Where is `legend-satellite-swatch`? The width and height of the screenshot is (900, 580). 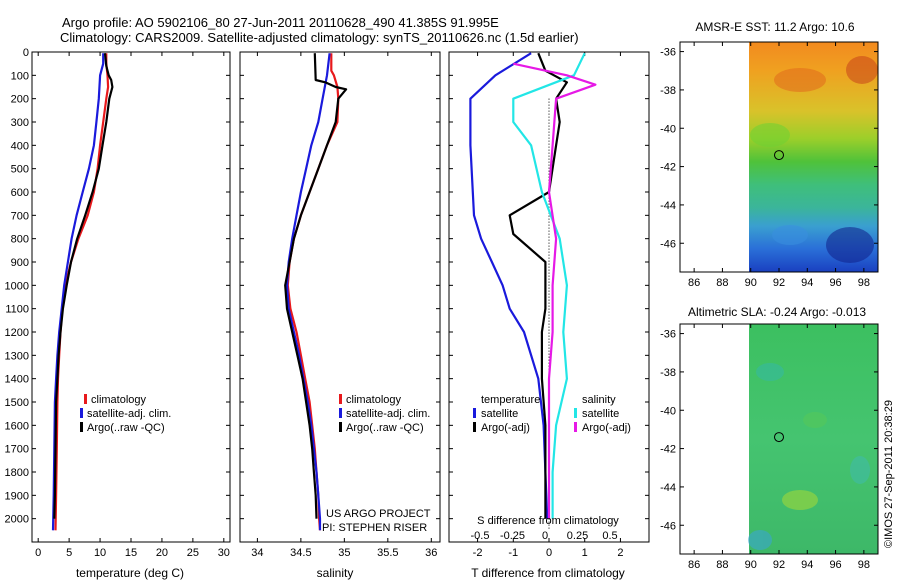
legend-satellite-swatch is located at coordinates (81, 413).